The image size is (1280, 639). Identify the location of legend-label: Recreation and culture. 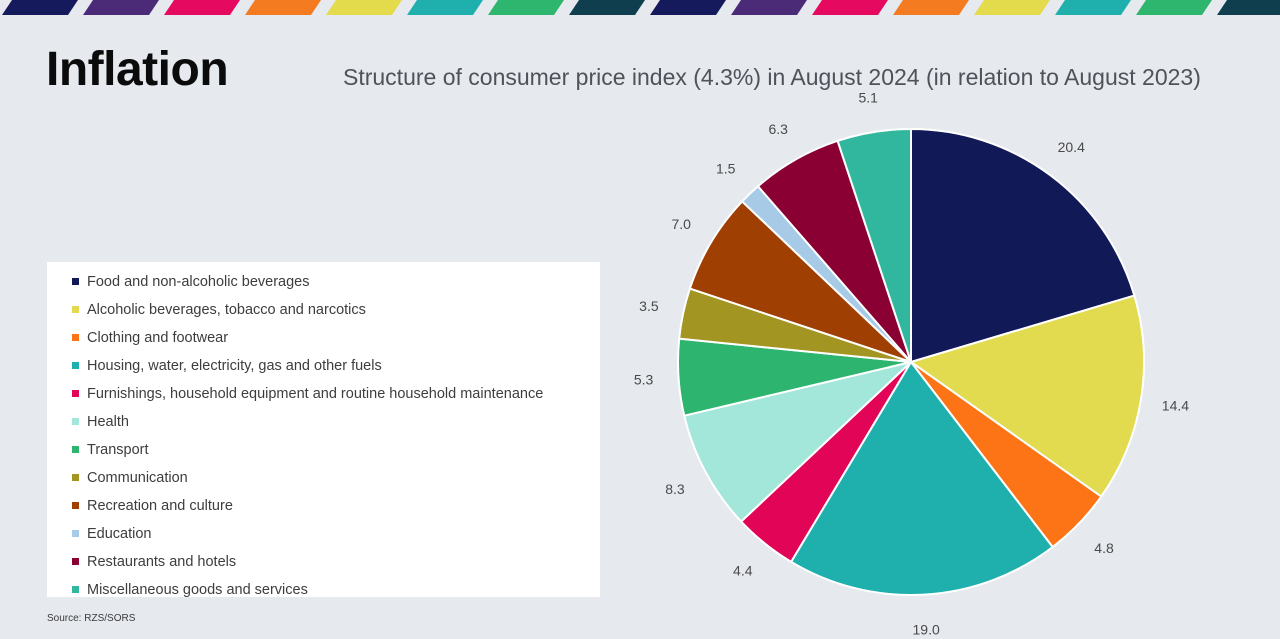
(160, 506).